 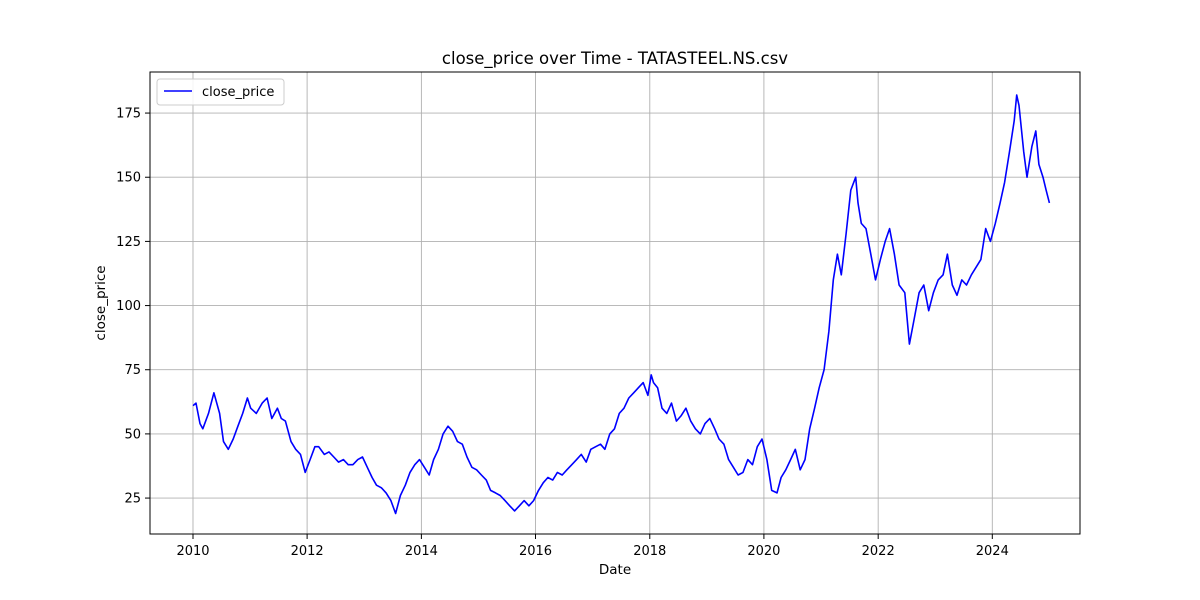 I want to click on x-tick-label: 2010, so click(x=192, y=551).